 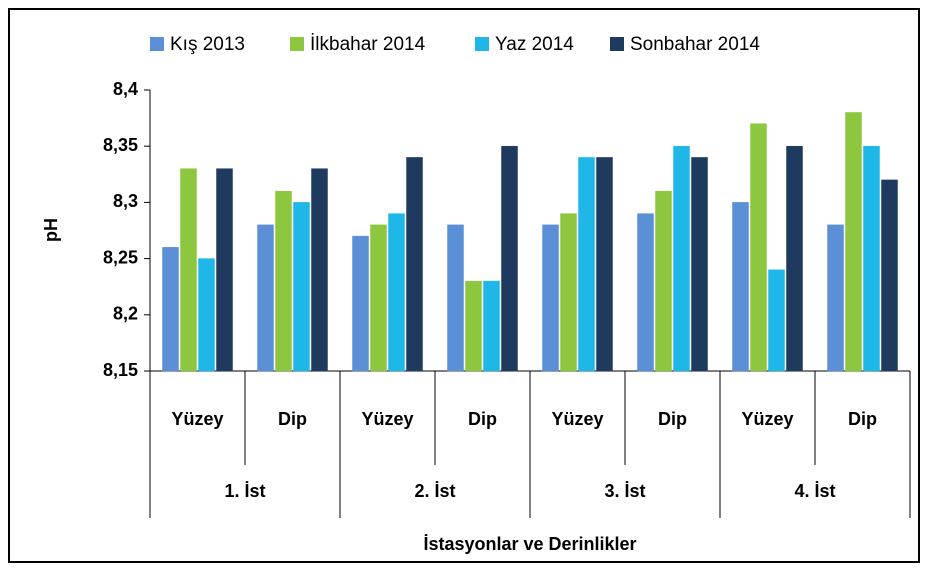 What do you see at coordinates (534, 44) in the screenshot?
I see `legend-label: Yaz 2014` at bounding box center [534, 44].